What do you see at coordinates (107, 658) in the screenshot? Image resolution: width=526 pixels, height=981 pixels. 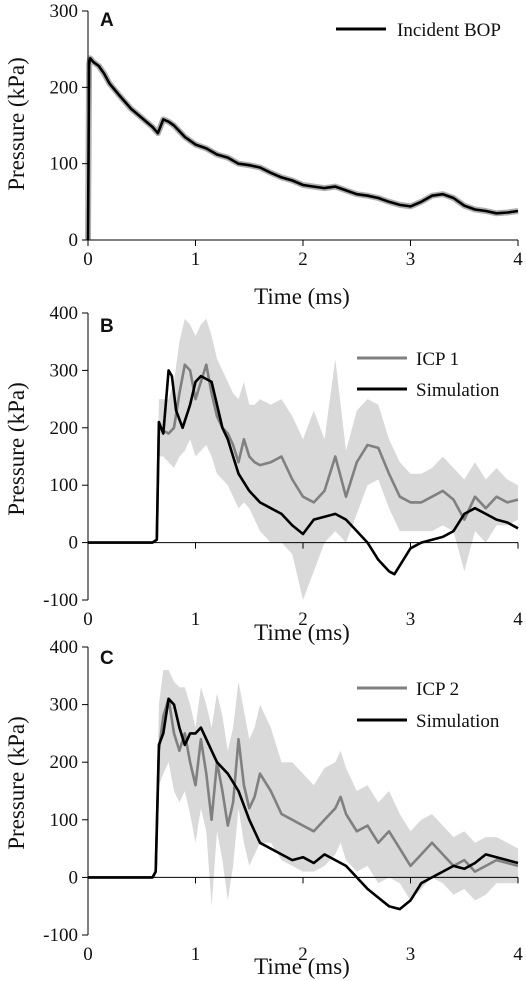 I see `panel-label: C` at bounding box center [107, 658].